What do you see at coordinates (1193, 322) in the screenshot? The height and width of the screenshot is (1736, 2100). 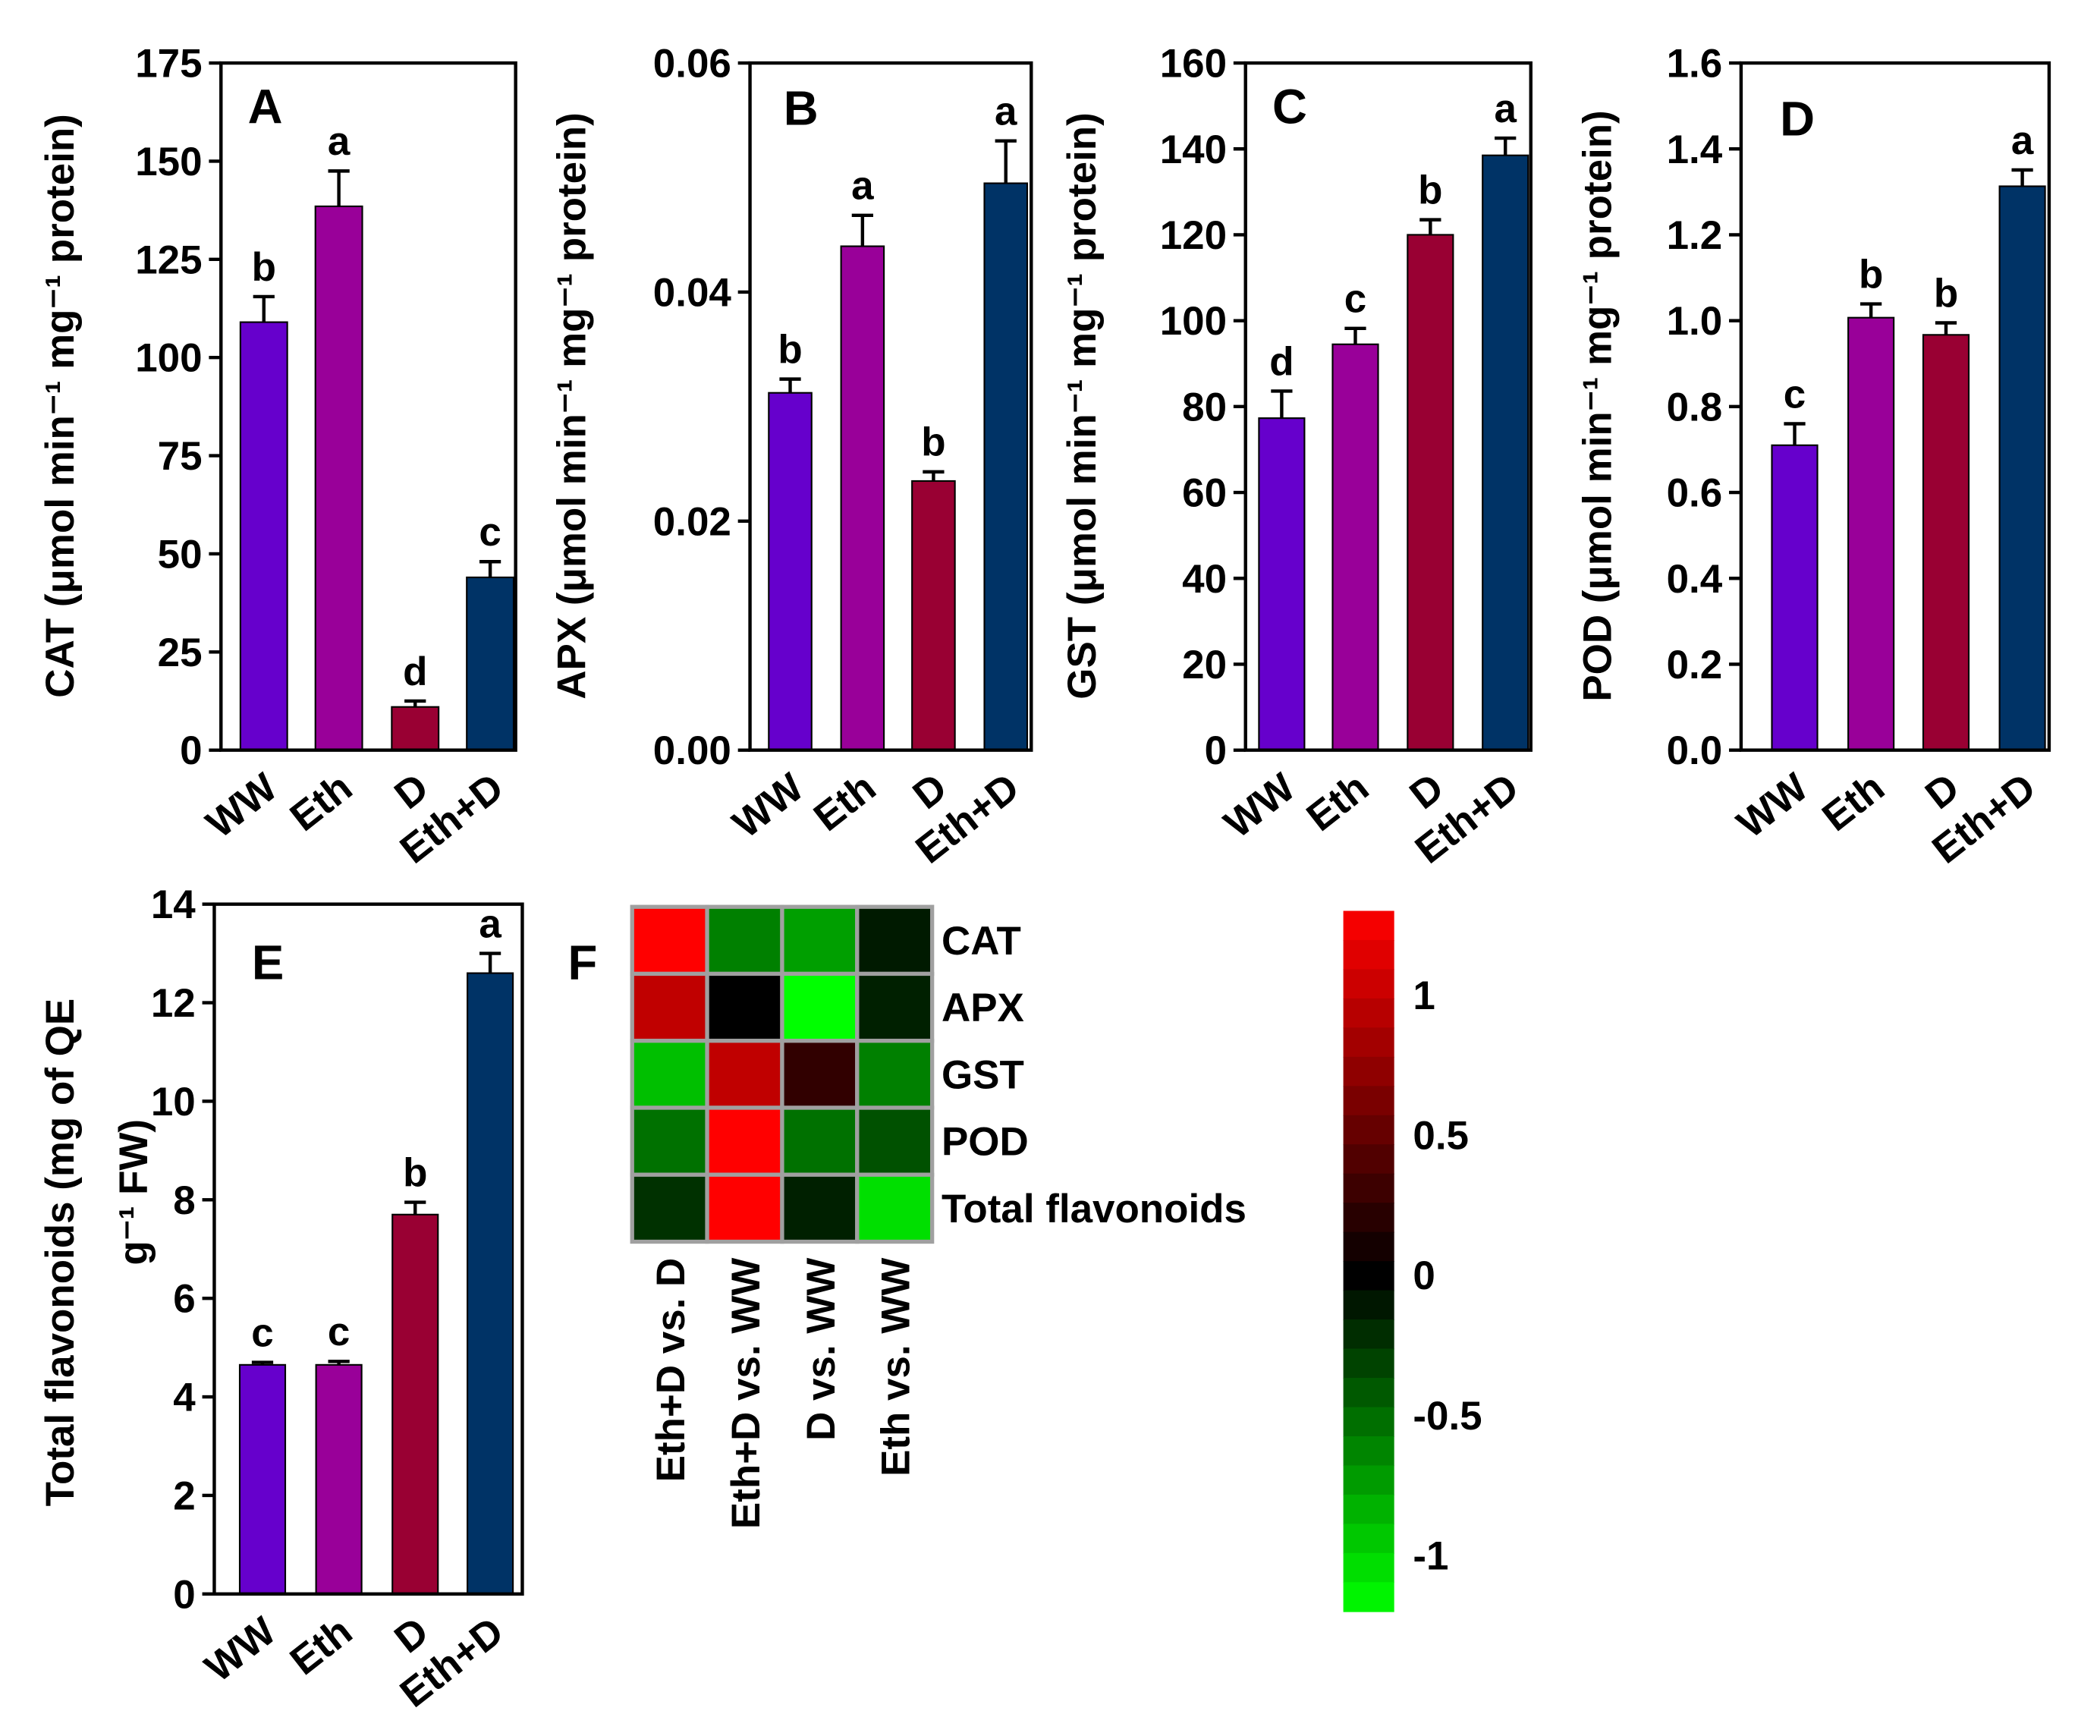 I see `y-tick-label: 100` at bounding box center [1193, 322].